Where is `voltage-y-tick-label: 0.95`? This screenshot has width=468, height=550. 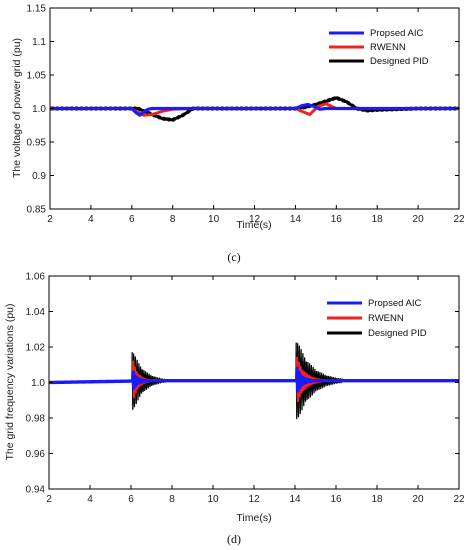 voltage-y-tick-label: 0.95 is located at coordinates (37, 143).